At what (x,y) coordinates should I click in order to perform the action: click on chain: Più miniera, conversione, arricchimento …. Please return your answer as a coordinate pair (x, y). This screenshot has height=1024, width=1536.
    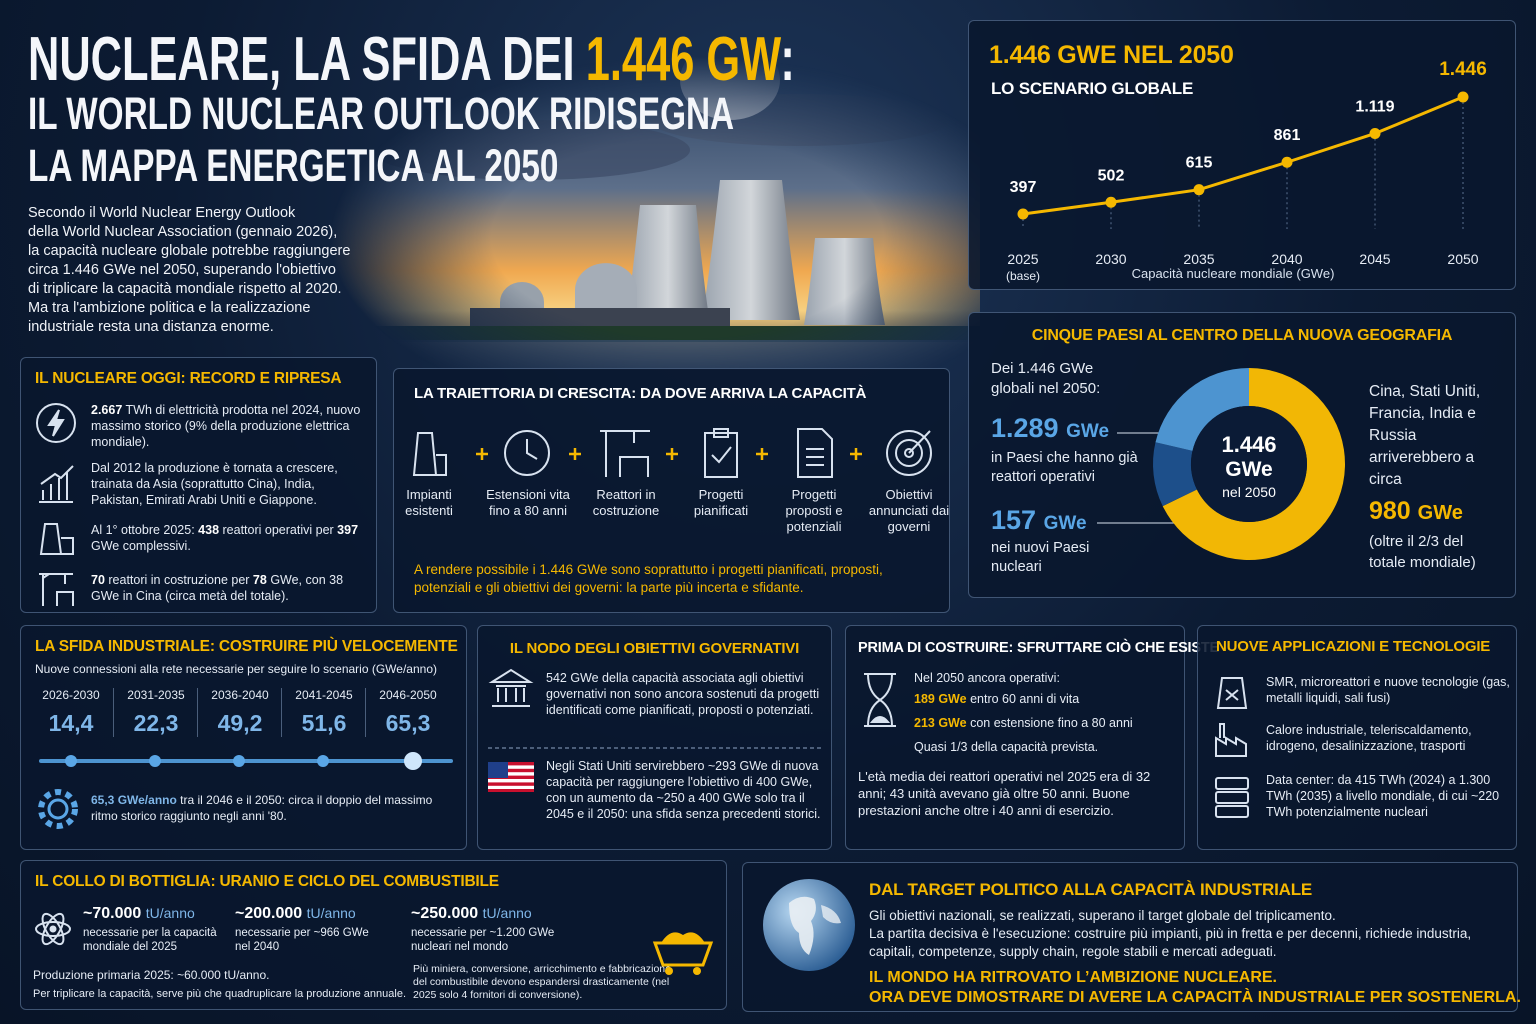
    Looking at the image, I should click on (542, 982).